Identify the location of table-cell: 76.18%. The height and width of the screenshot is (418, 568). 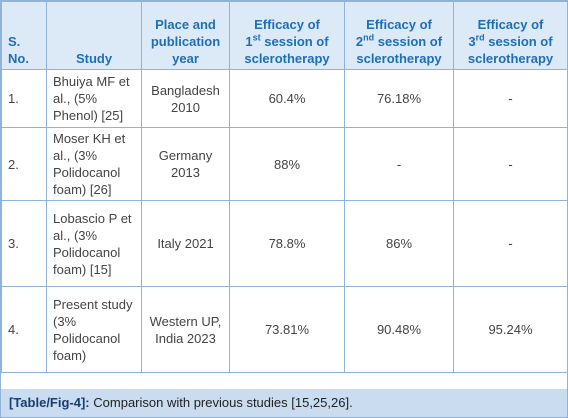
(399, 98).